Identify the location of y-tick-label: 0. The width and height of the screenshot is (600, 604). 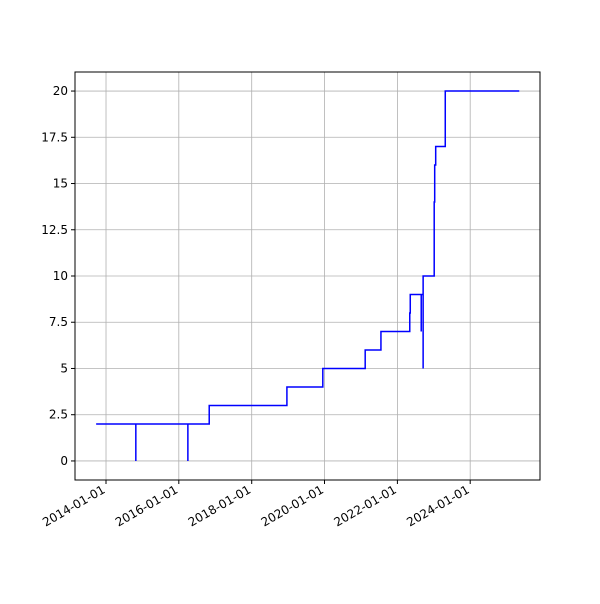
(64, 461).